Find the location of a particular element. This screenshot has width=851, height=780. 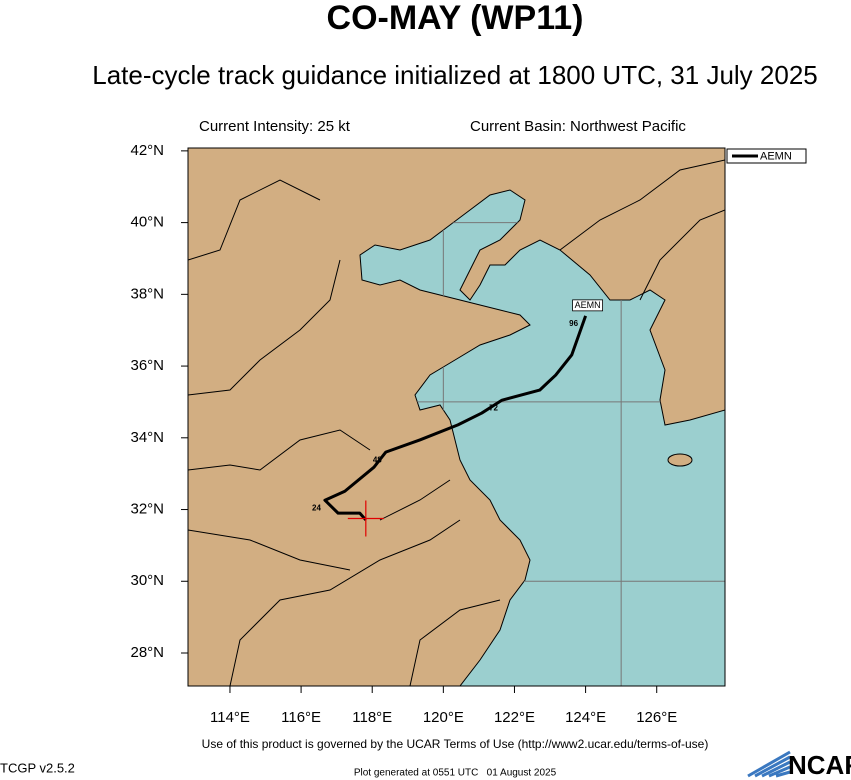

x-tick-label: 114°E is located at coordinates (230, 717).